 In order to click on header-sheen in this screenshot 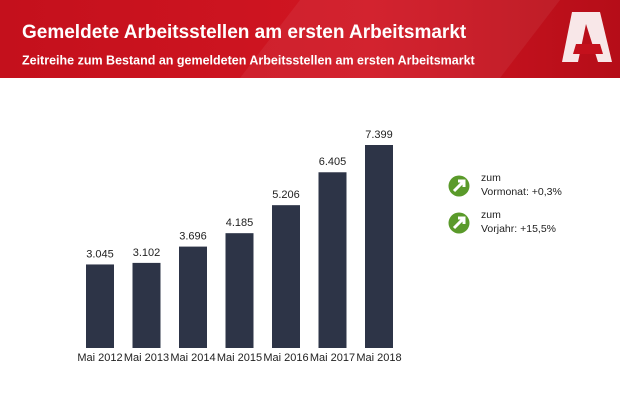, I will do `click(400, 39)`.